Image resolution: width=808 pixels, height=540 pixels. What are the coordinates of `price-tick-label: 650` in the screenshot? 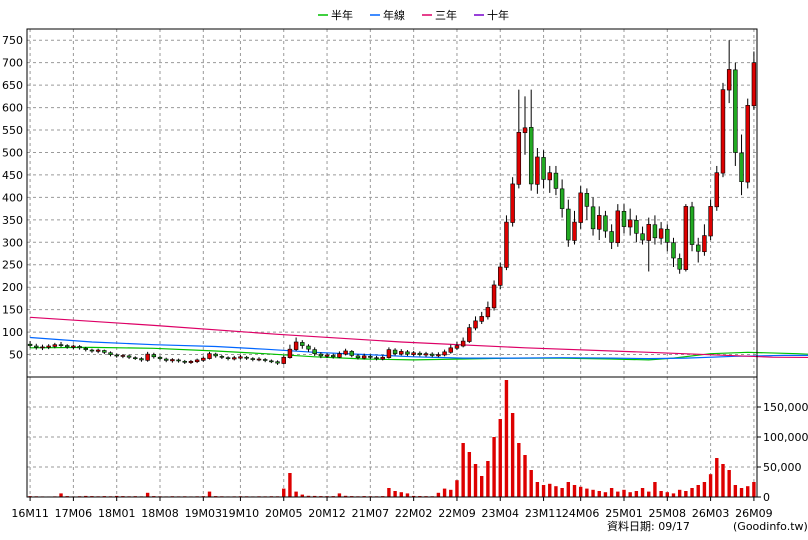 It's located at (12, 85).